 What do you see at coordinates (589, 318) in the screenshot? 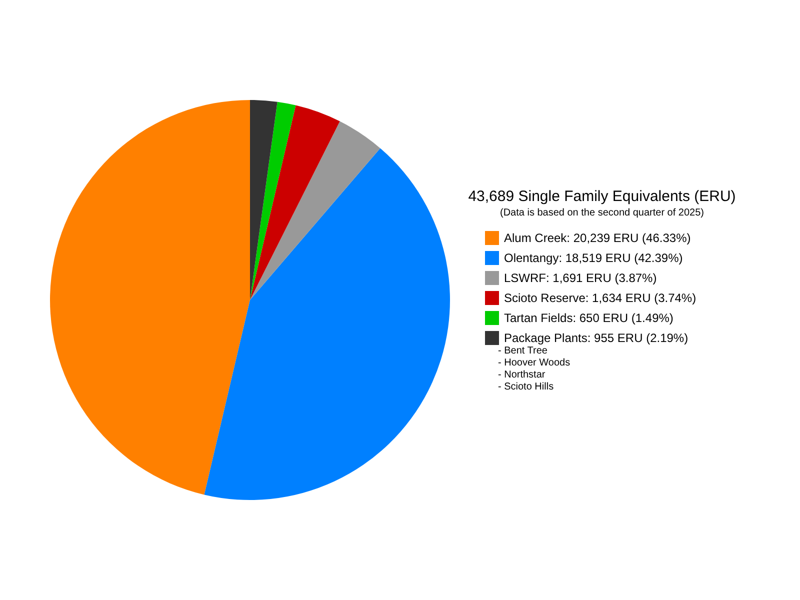
I see `legend-label: Tartan Fields: 650 ERU (1.49%)` at bounding box center [589, 318].